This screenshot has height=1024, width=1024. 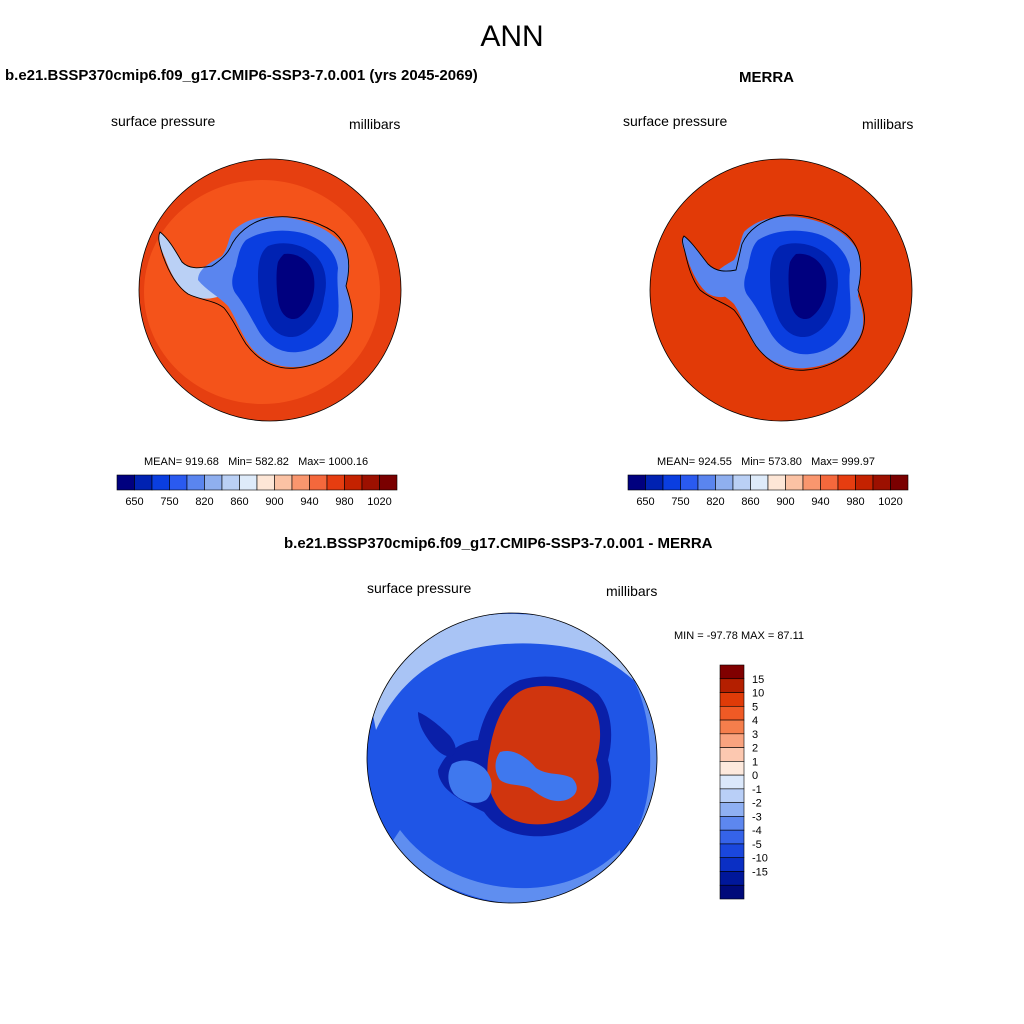 I want to click on colorbar-diff-tick: 2, so click(x=755, y=749).